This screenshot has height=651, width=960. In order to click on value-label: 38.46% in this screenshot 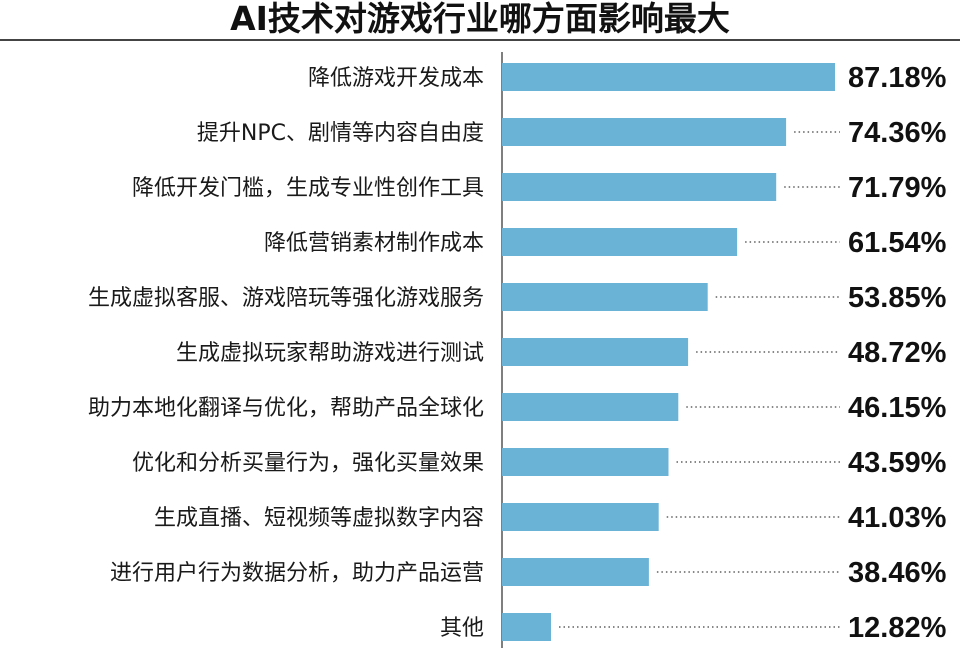, I will do `click(897, 573)`.